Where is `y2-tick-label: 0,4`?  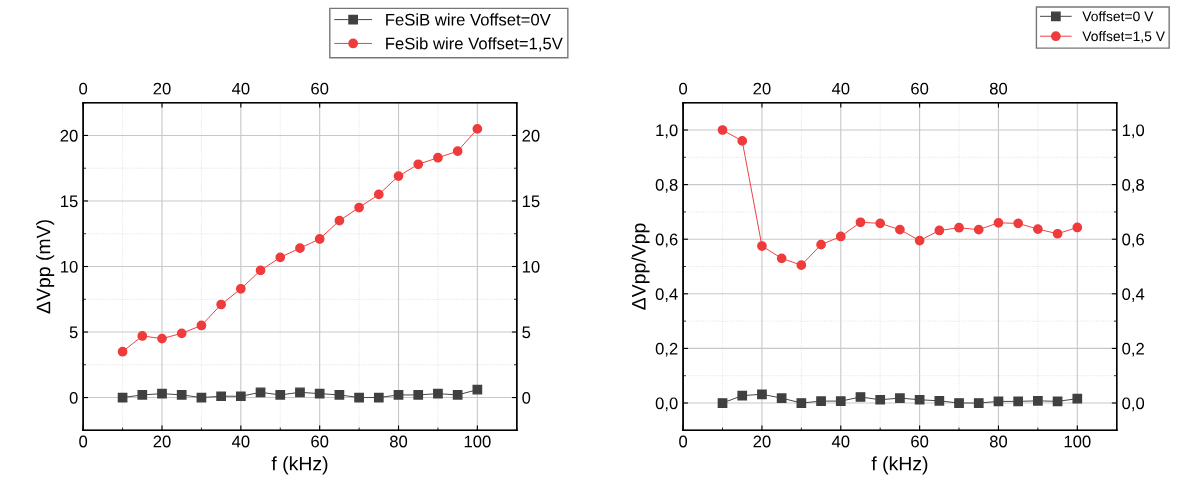 y2-tick-label: 0,4 is located at coordinates (1133, 295).